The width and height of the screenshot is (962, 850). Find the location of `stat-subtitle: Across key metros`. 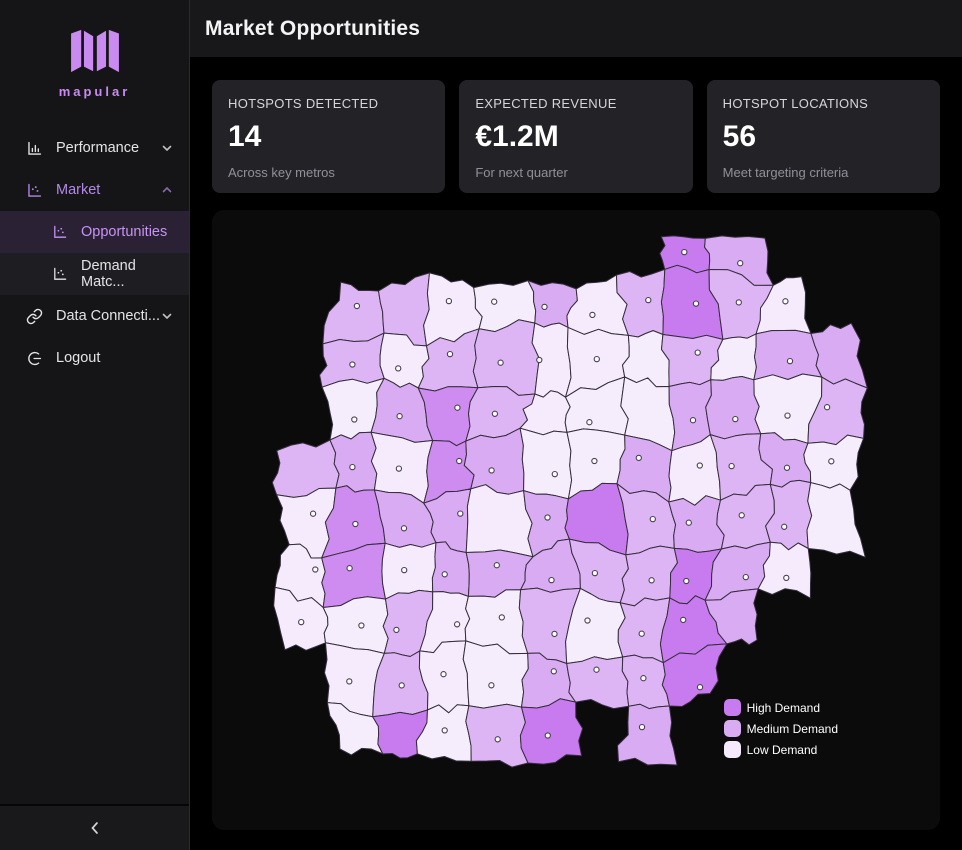

stat-subtitle: Across key metros is located at coordinates (281, 172).